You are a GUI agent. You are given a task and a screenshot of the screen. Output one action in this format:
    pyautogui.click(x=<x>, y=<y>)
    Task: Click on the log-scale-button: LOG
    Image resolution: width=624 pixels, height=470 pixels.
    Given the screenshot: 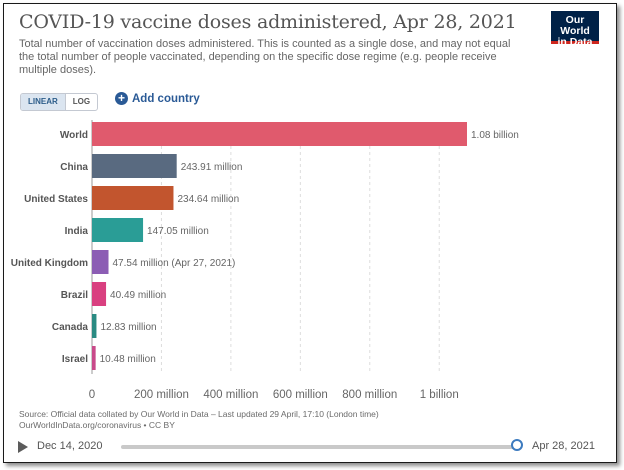 What is the action you would take?
    pyautogui.click(x=80, y=102)
    